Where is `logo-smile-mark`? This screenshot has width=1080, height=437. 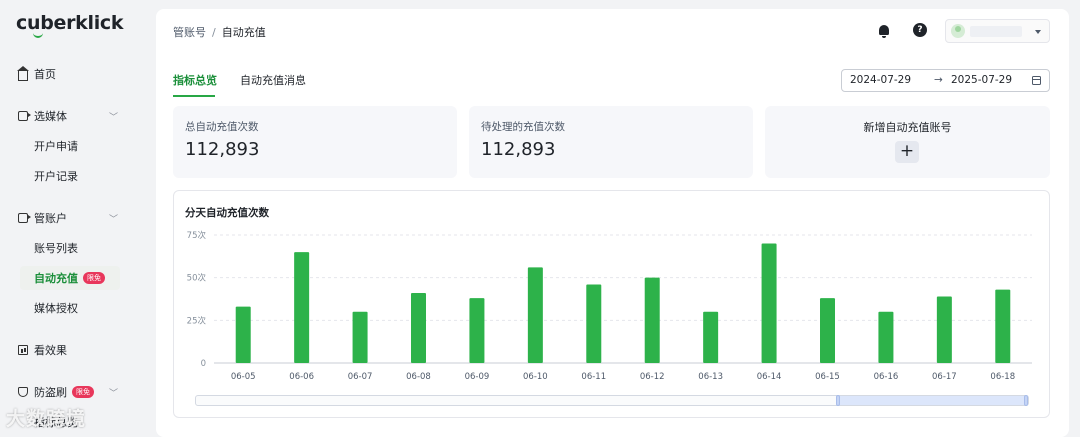
logo-smile-mark is located at coordinates (38, 35).